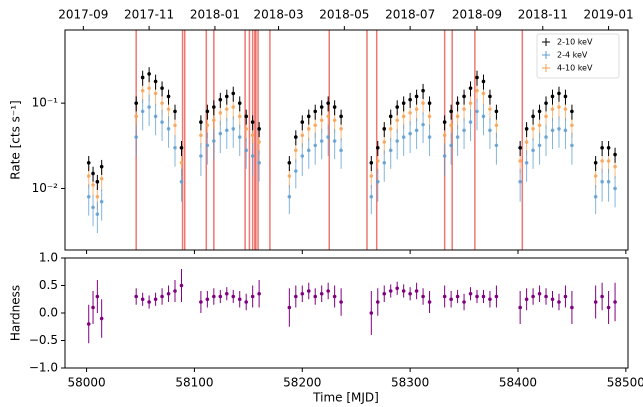  I want to click on rate-axis-label: Rate [cts s⁻¹], so click(16, 139).